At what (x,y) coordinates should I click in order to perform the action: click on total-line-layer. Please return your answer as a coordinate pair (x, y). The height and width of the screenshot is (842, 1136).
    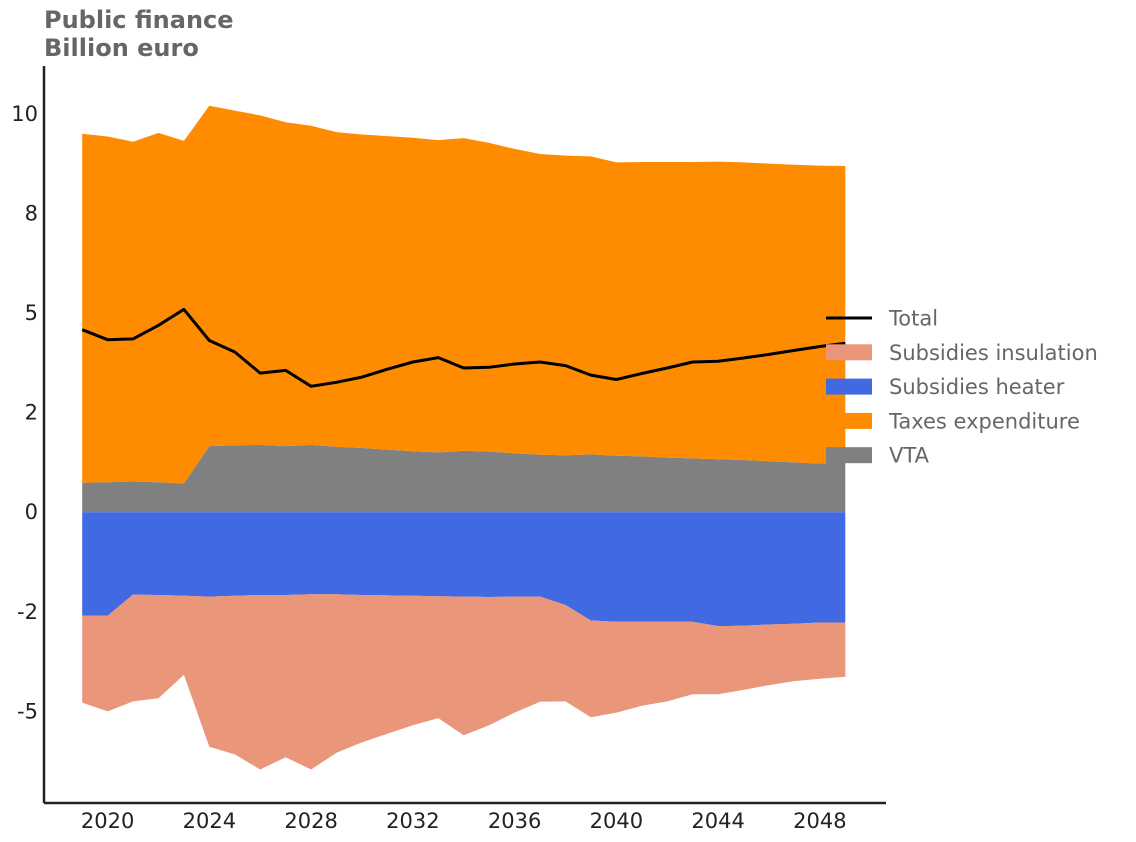
    Looking at the image, I should click on (463, 347).